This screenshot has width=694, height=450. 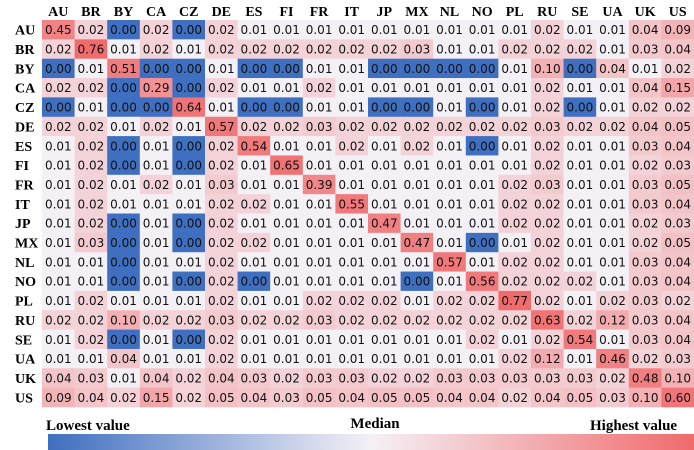 I want to click on heatmap-cell-de-de, so click(x=221, y=126).